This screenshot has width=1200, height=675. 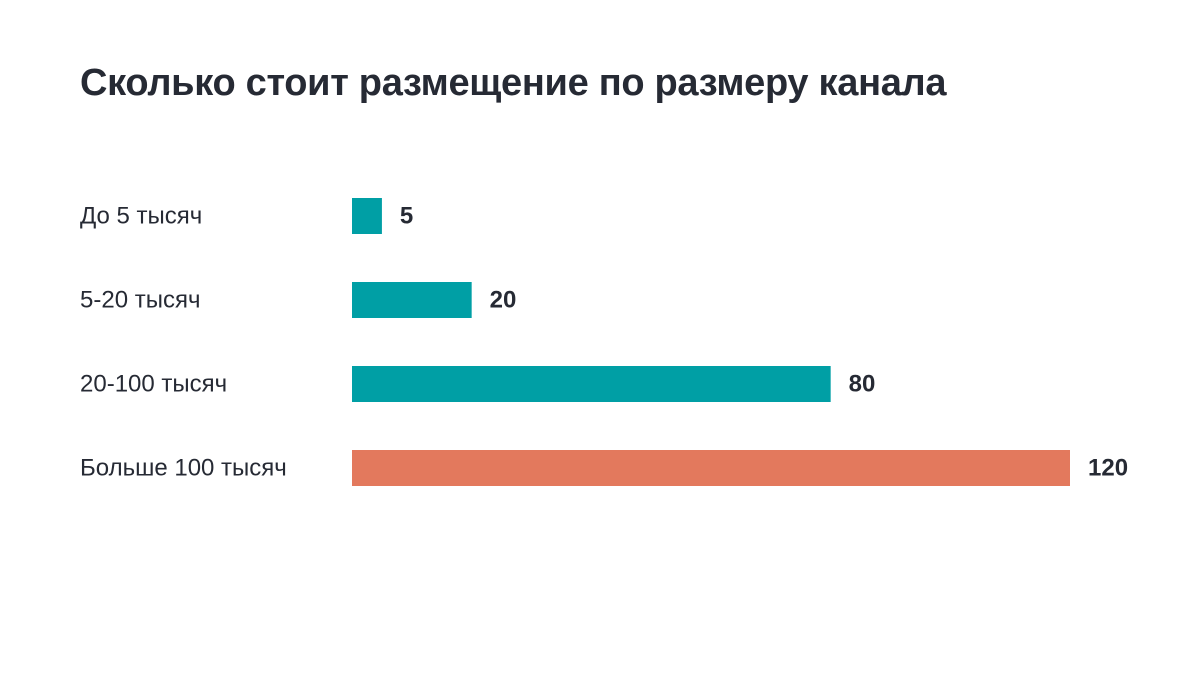 What do you see at coordinates (1108, 468) in the screenshot?
I see `value-label: 120` at bounding box center [1108, 468].